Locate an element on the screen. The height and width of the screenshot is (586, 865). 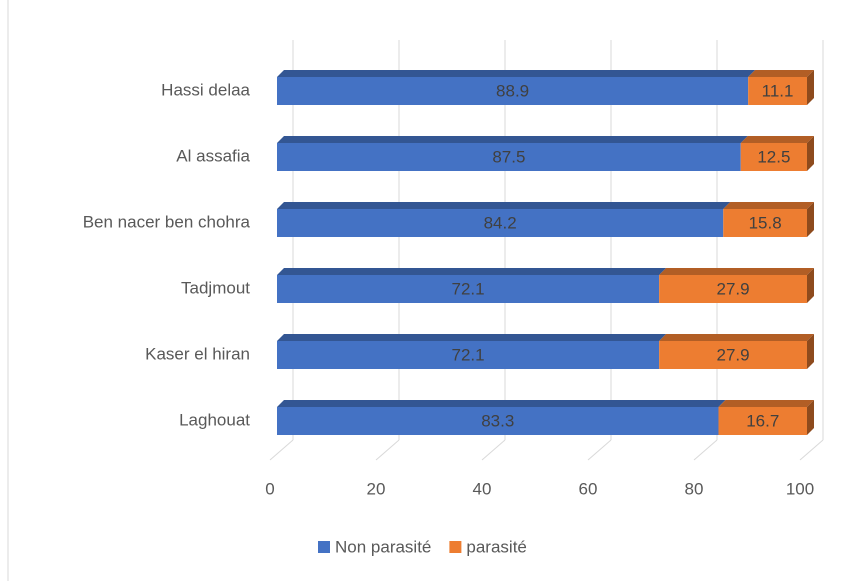
data-label: 15.8 is located at coordinates (765, 222).